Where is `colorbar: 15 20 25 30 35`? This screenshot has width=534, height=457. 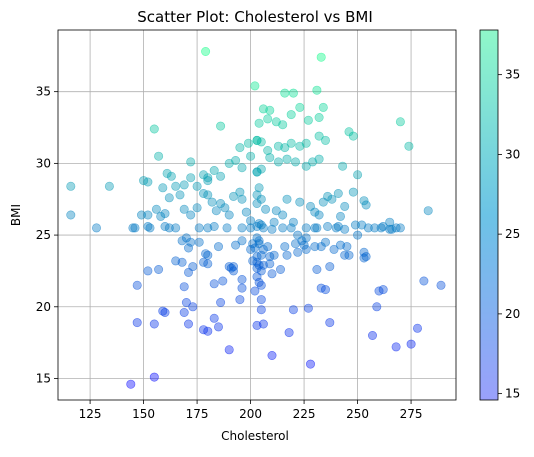
colorbar: 15 20 25 30 35 is located at coordinates (499, 215).